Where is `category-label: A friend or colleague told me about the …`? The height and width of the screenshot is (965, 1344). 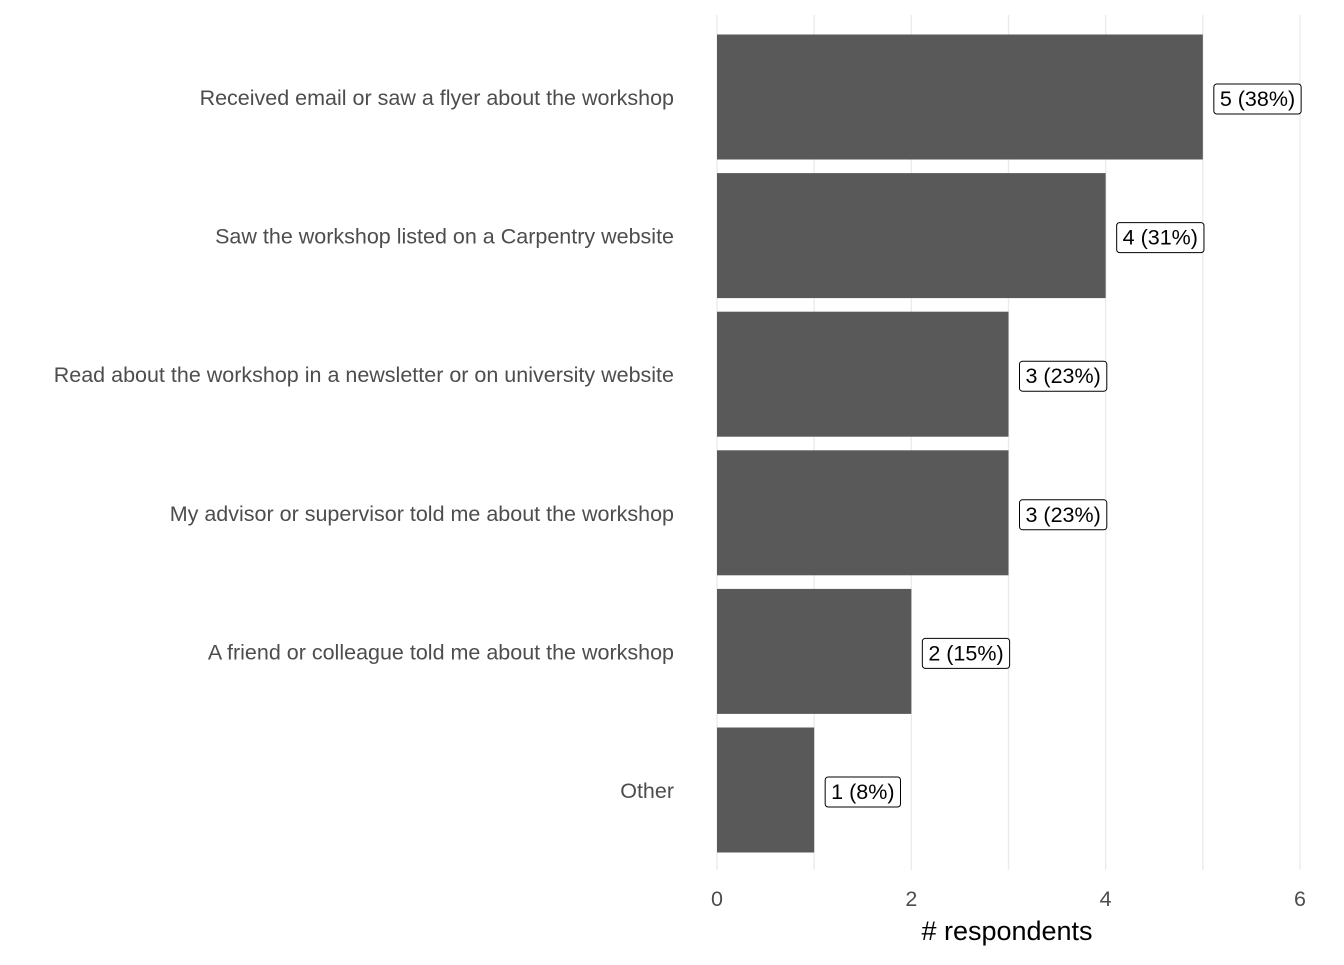
category-label: A friend or colleague told me about the … is located at coordinates (441, 652).